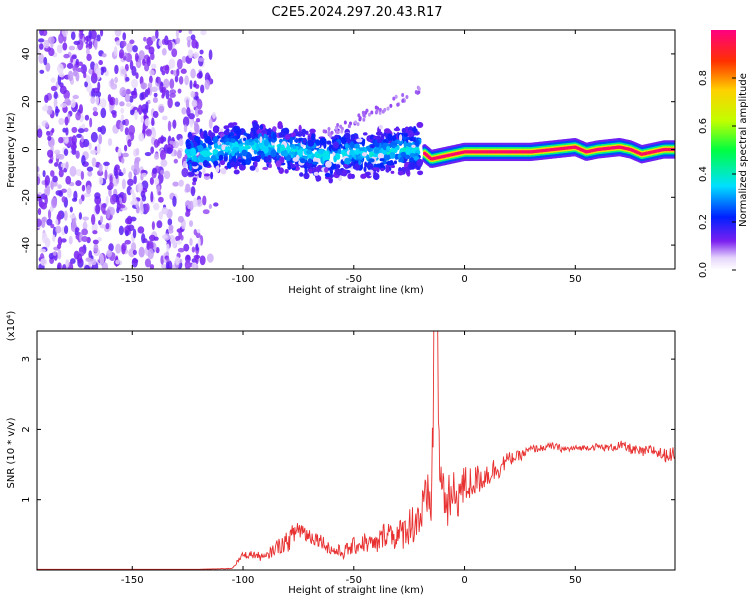 This screenshot has width=750, height=600. Describe the element at coordinates (26, 429) in the screenshot. I see `snr-y-tick-label: 2` at that location.